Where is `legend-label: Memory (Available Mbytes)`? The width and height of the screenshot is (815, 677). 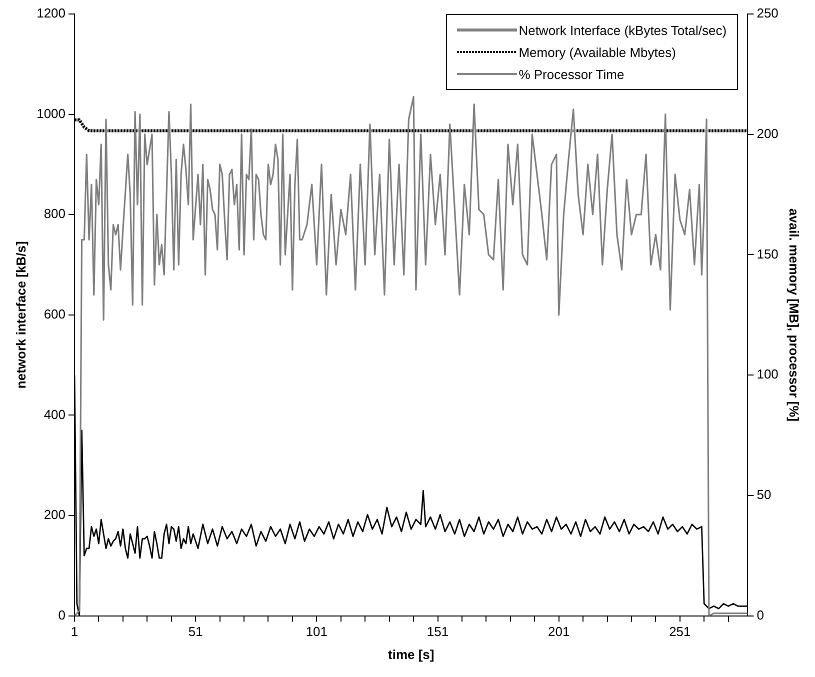
legend-label: Memory (Available Mbytes) is located at coordinates (597, 52).